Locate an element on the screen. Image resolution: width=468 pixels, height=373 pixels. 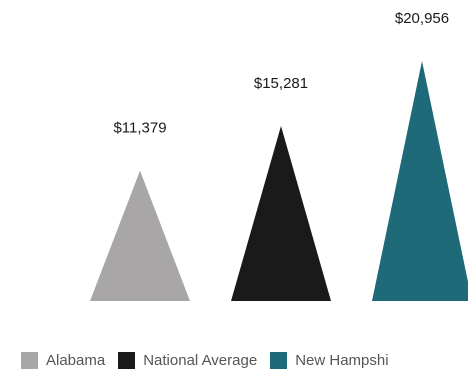
legend-item-new-hampshire: New Hampshi is located at coordinates (329, 360).